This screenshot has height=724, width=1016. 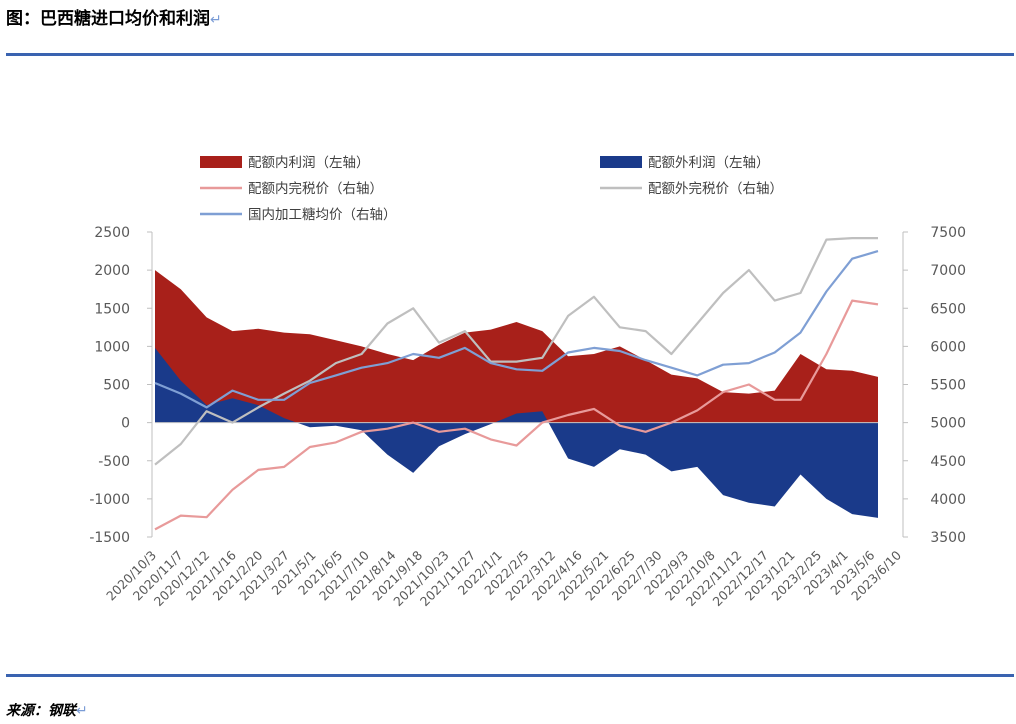 What do you see at coordinates (114, 462) in the screenshot?
I see `y-left-tick-label: -500` at bounding box center [114, 462].